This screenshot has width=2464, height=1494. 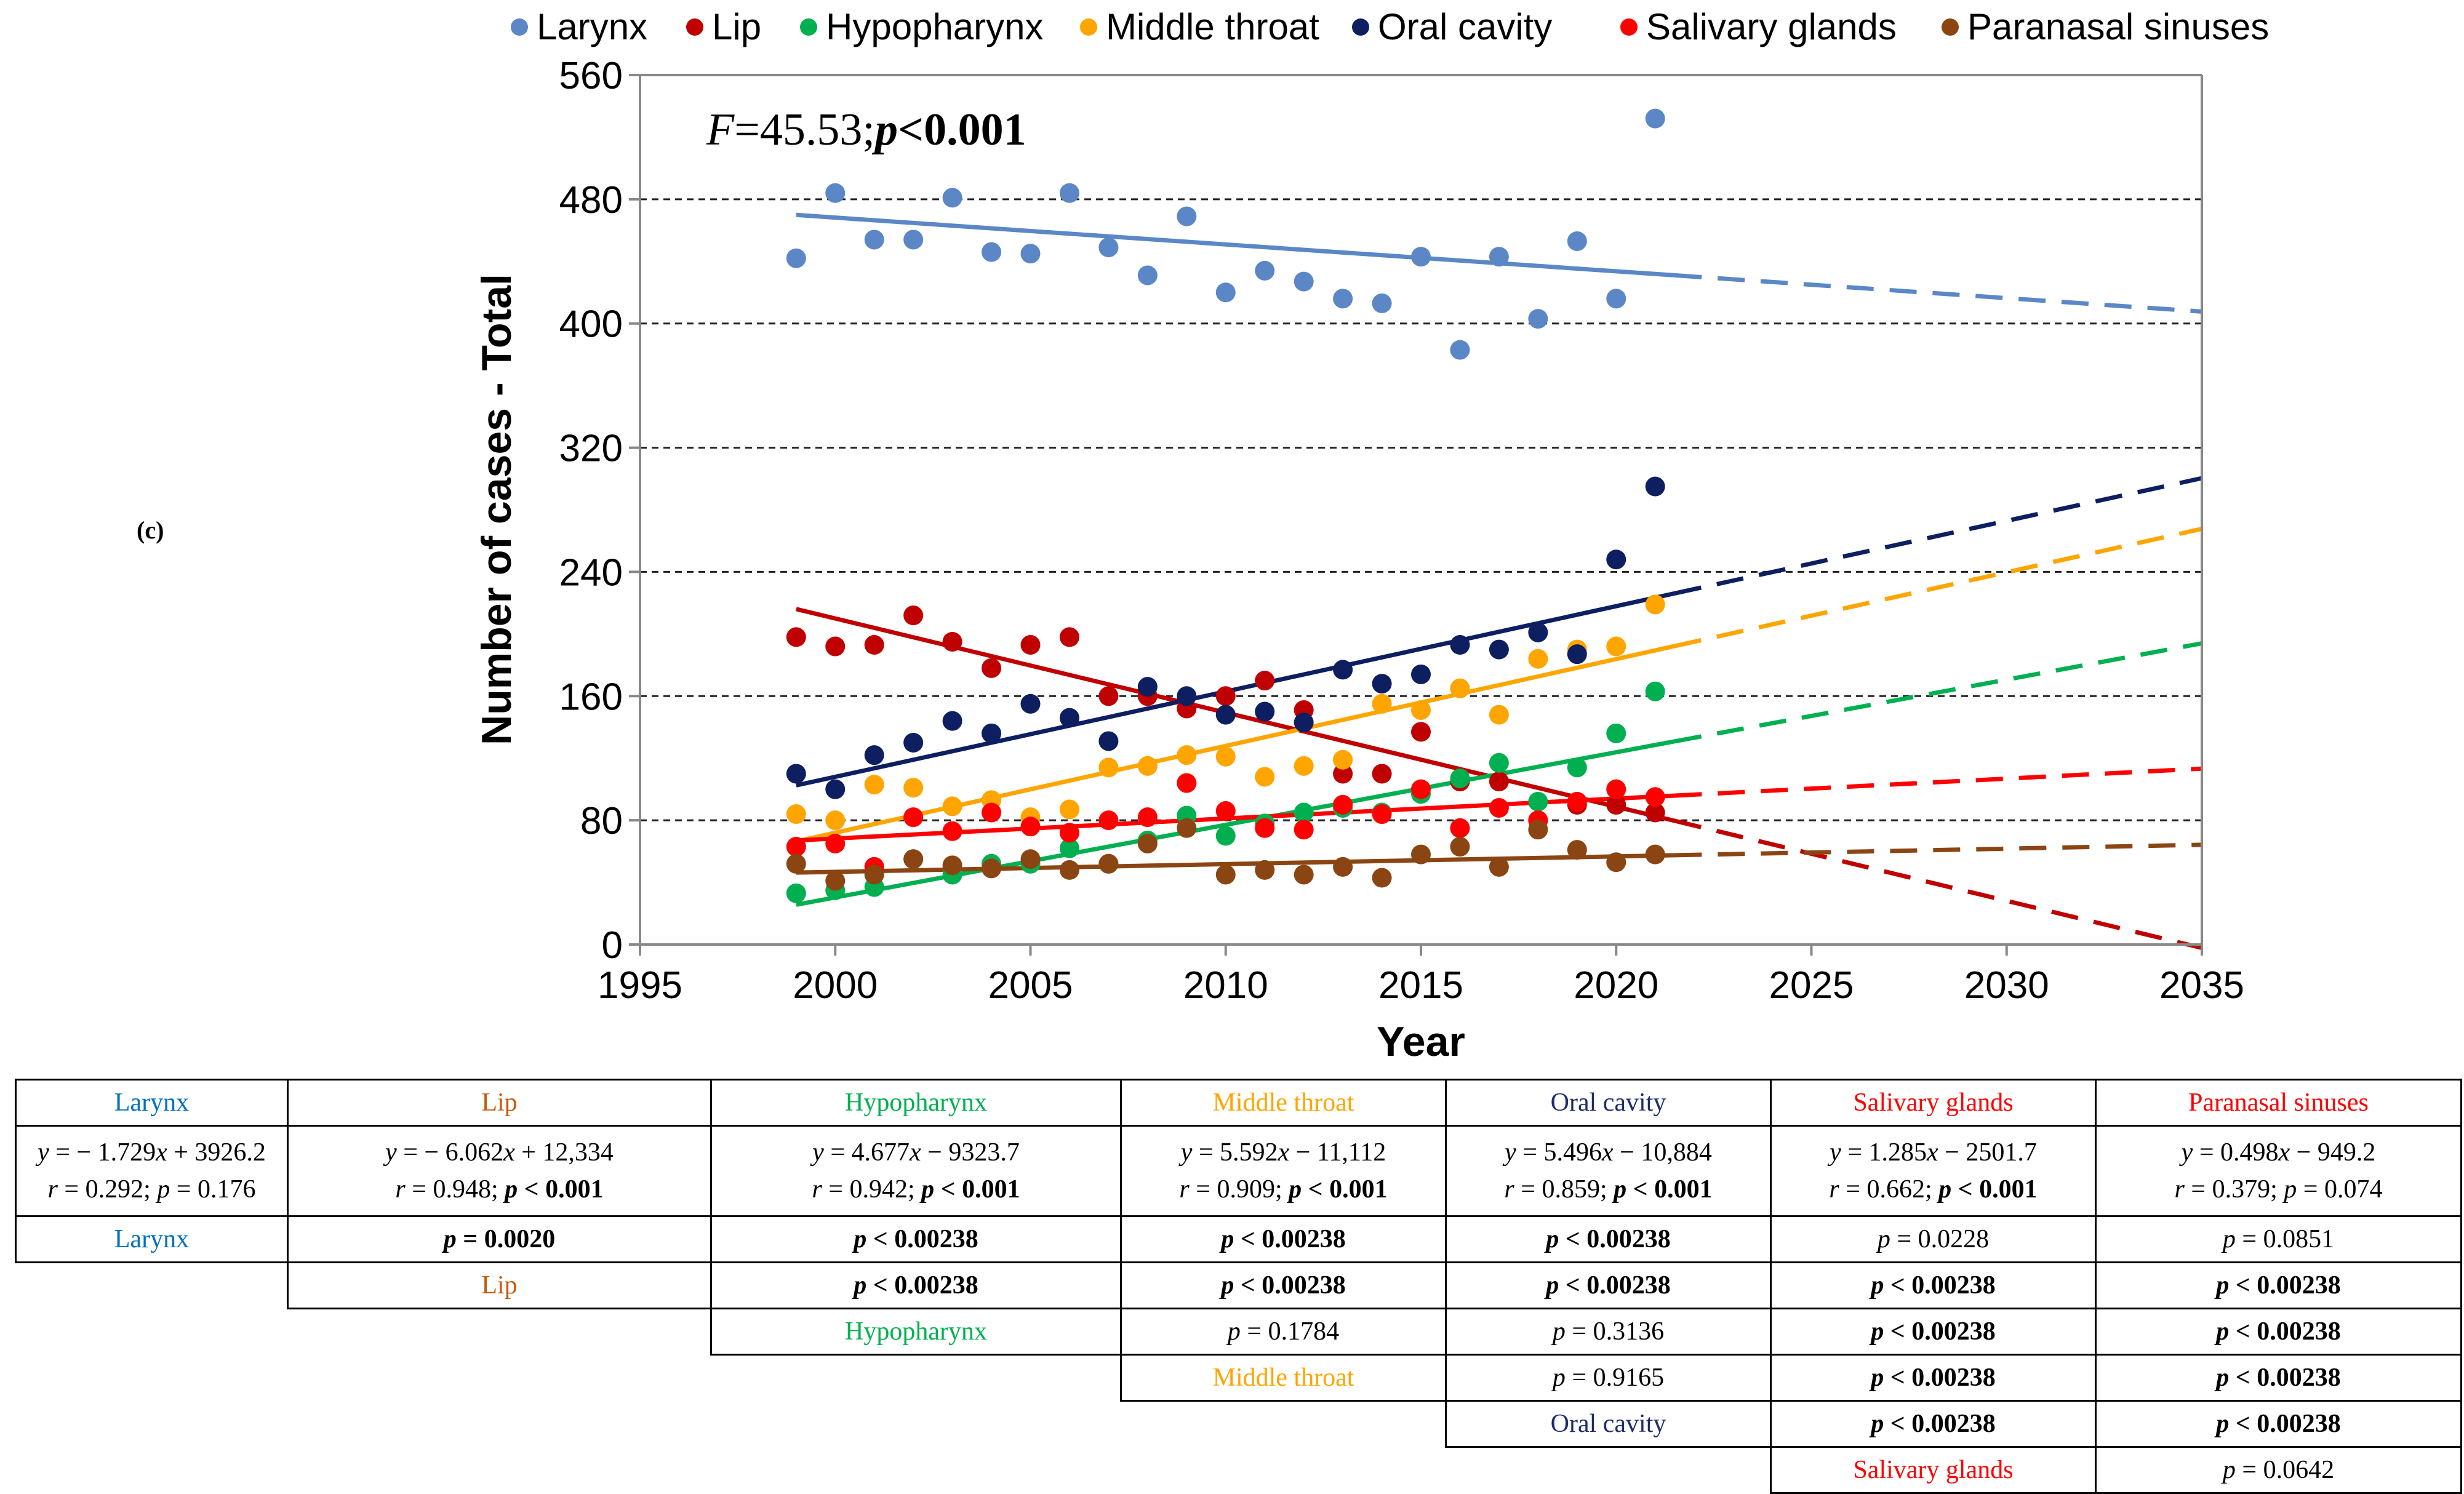 What do you see at coordinates (1088, 27) in the screenshot?
I see `legend-marker-middle-throat` at bounding box center [1088, 27].